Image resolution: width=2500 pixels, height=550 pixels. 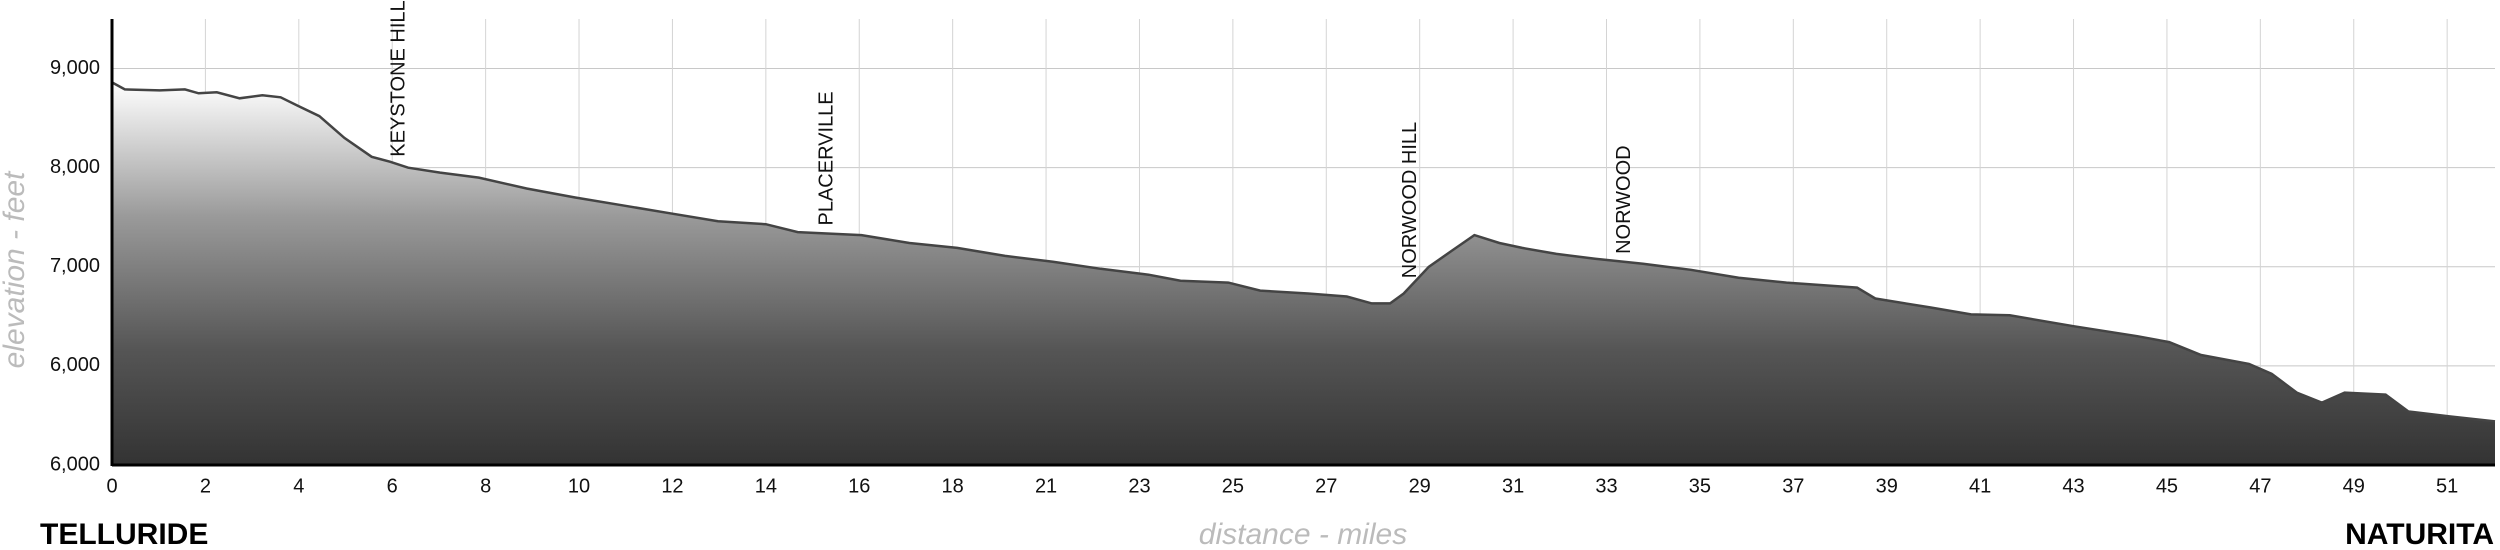 I want to click on x-tick-label: 51, so click(x=2447, y=486).